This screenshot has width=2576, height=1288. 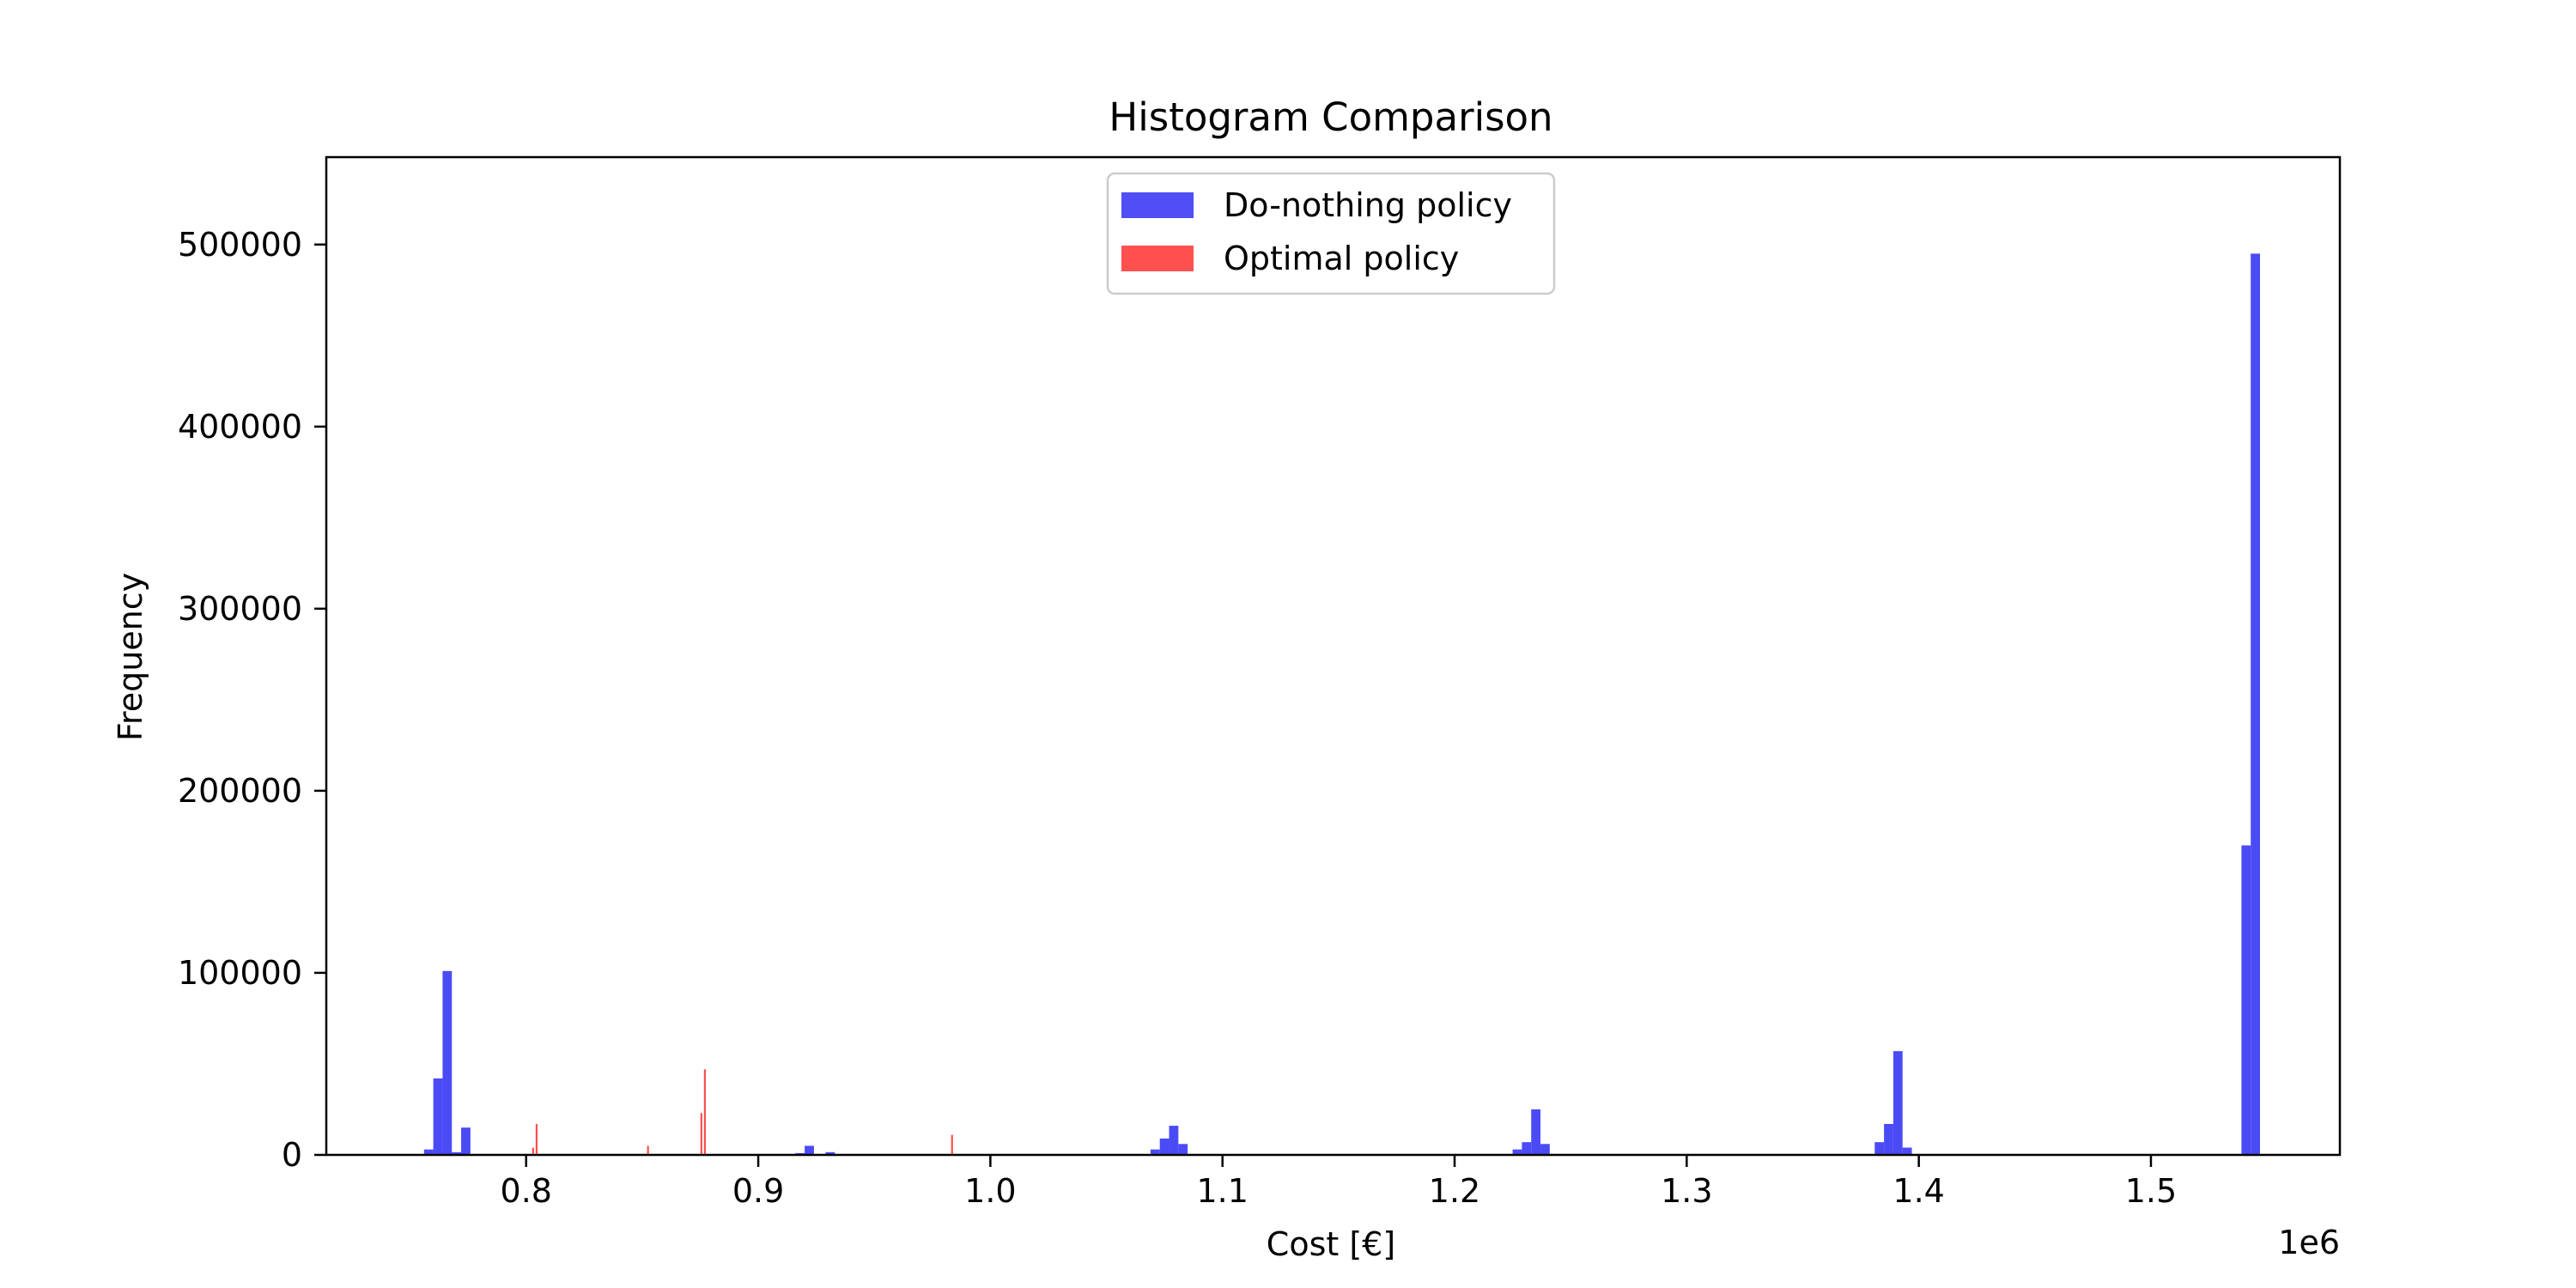 I want to click on chart-title: Histogram Comparison, so click(x=1330, y=117).